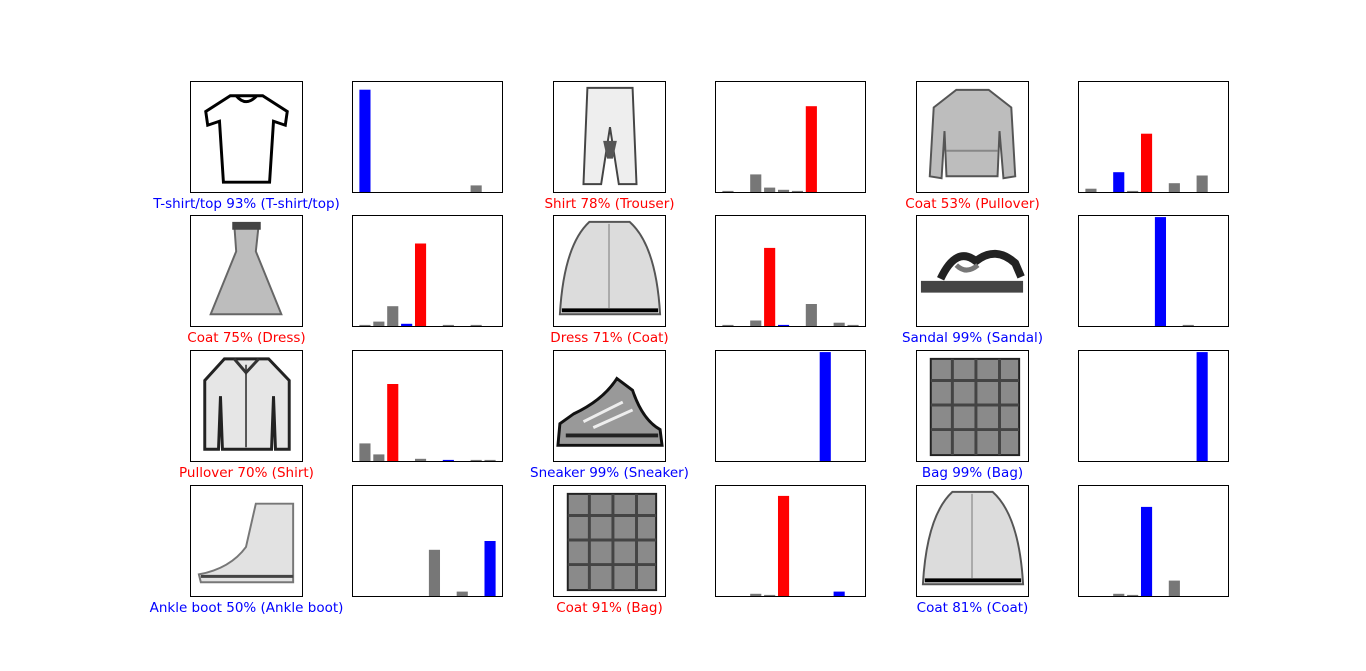 The height and width of the screenshot is (671, 1366). I want to click on trouser-icon, so click(610, 136).